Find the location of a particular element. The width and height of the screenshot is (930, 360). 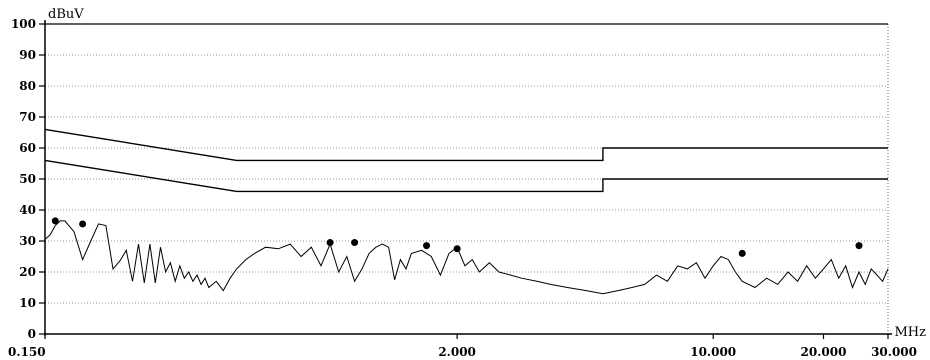

x-tick-label: 2.000 is located at coordinates (457, 352).